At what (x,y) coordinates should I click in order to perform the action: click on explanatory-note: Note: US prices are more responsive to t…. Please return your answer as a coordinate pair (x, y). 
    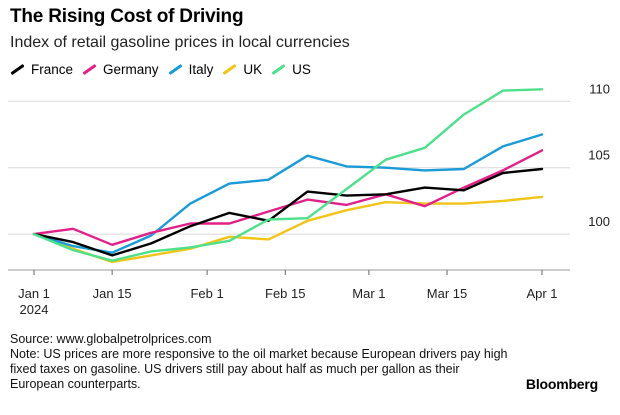
    Looking at the image, I should click on (259, 369).